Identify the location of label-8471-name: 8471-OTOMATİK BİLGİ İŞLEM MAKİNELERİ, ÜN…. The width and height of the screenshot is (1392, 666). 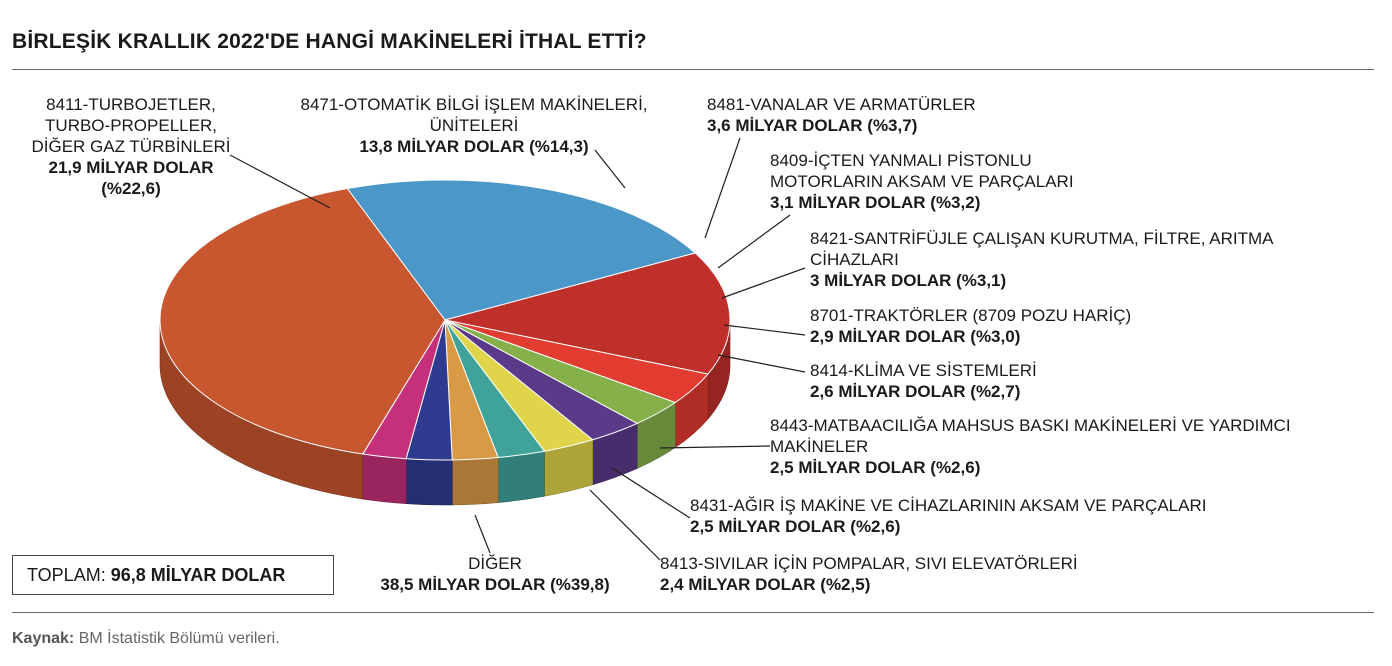
(474, 115).